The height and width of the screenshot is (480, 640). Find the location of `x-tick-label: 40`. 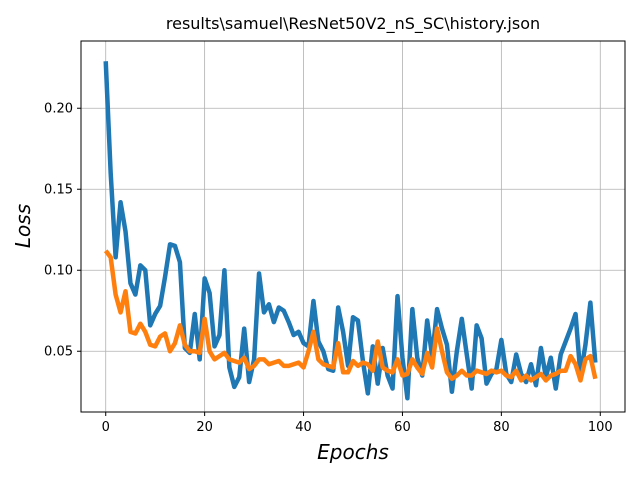

x-tick-label: 40 is located at coordinates (303, 427).